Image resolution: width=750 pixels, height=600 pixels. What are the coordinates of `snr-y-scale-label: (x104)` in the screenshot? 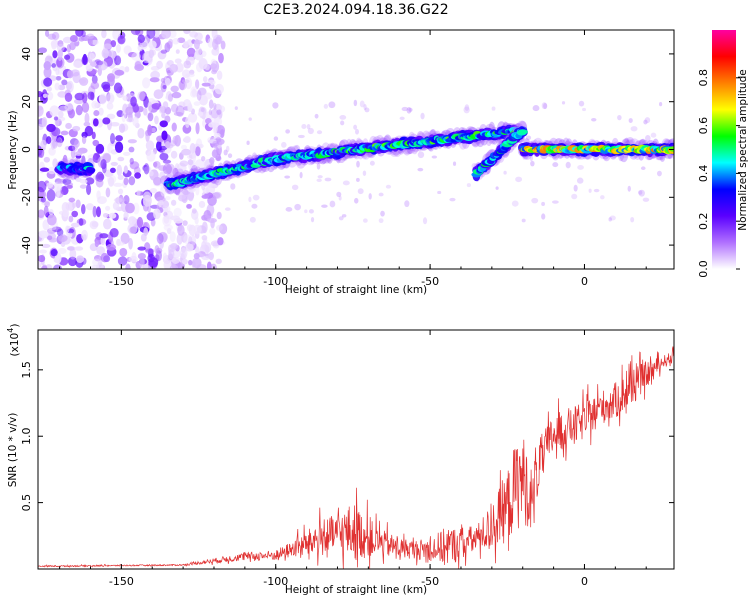 It's located at (13, 340).